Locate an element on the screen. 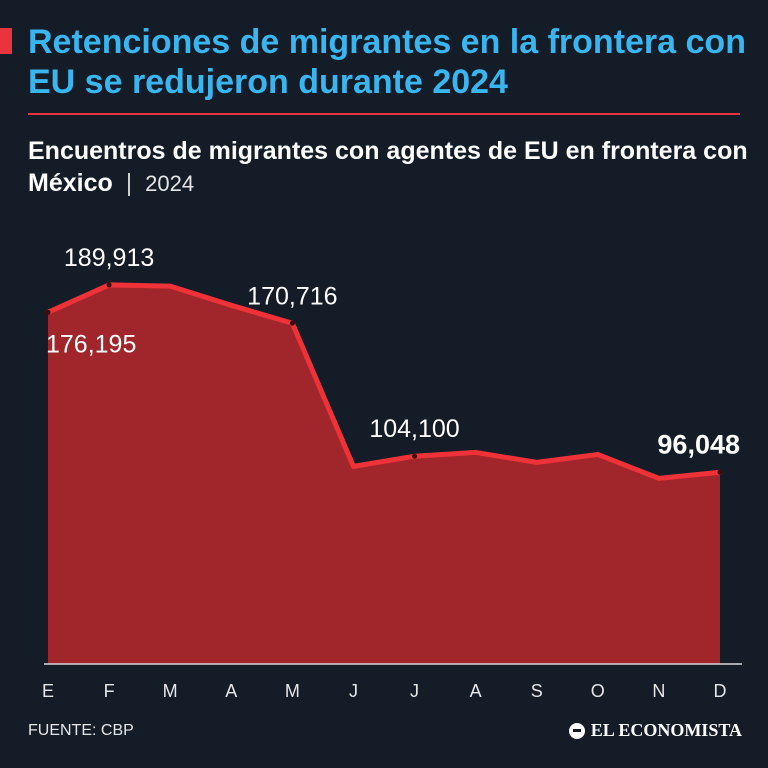  title-accent-bar is located at coordinates (6, 41).